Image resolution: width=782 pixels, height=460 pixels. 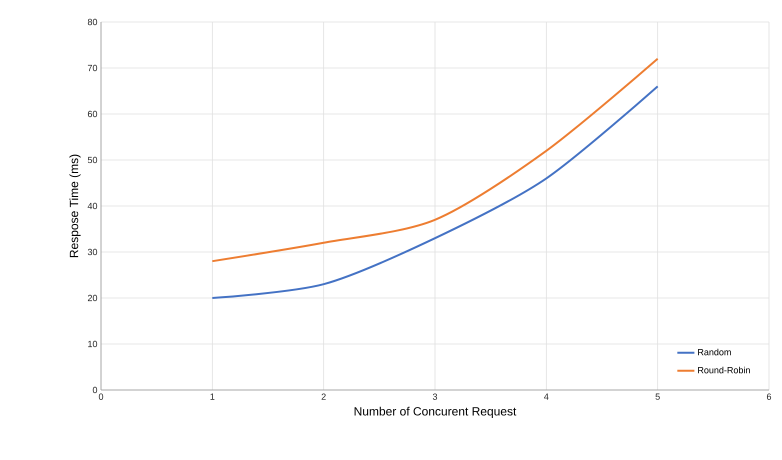 What do you see at coordinates (93, 206) in the screenshot?
I see `y-tick-label: 40` at bounding box center [93, 206].